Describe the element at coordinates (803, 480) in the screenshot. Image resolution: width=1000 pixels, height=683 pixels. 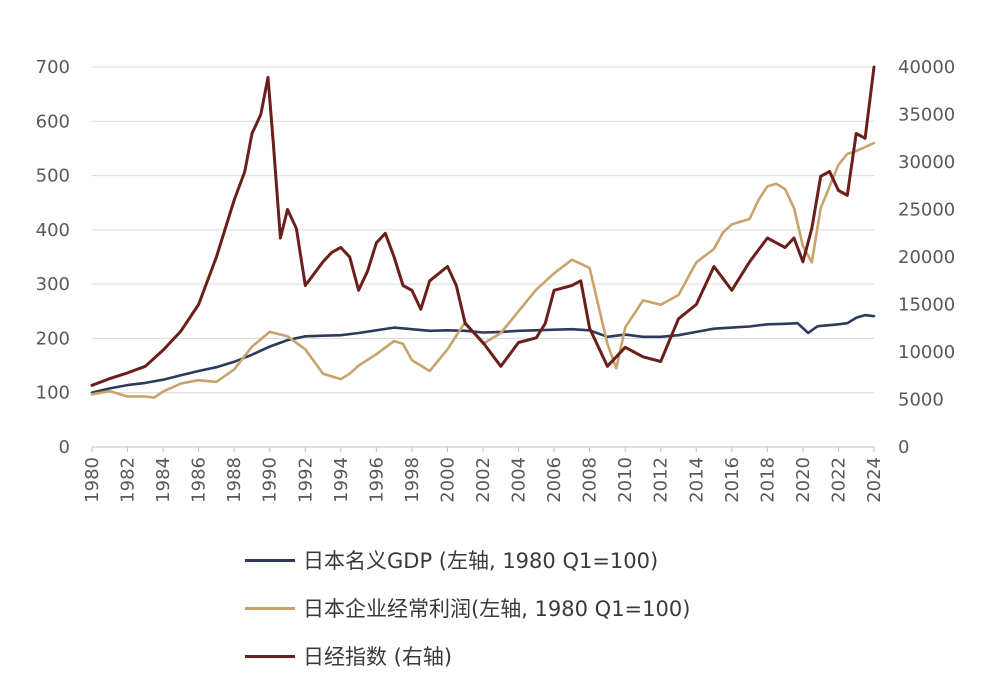
I see `x-tick-label: 2020` at that location.